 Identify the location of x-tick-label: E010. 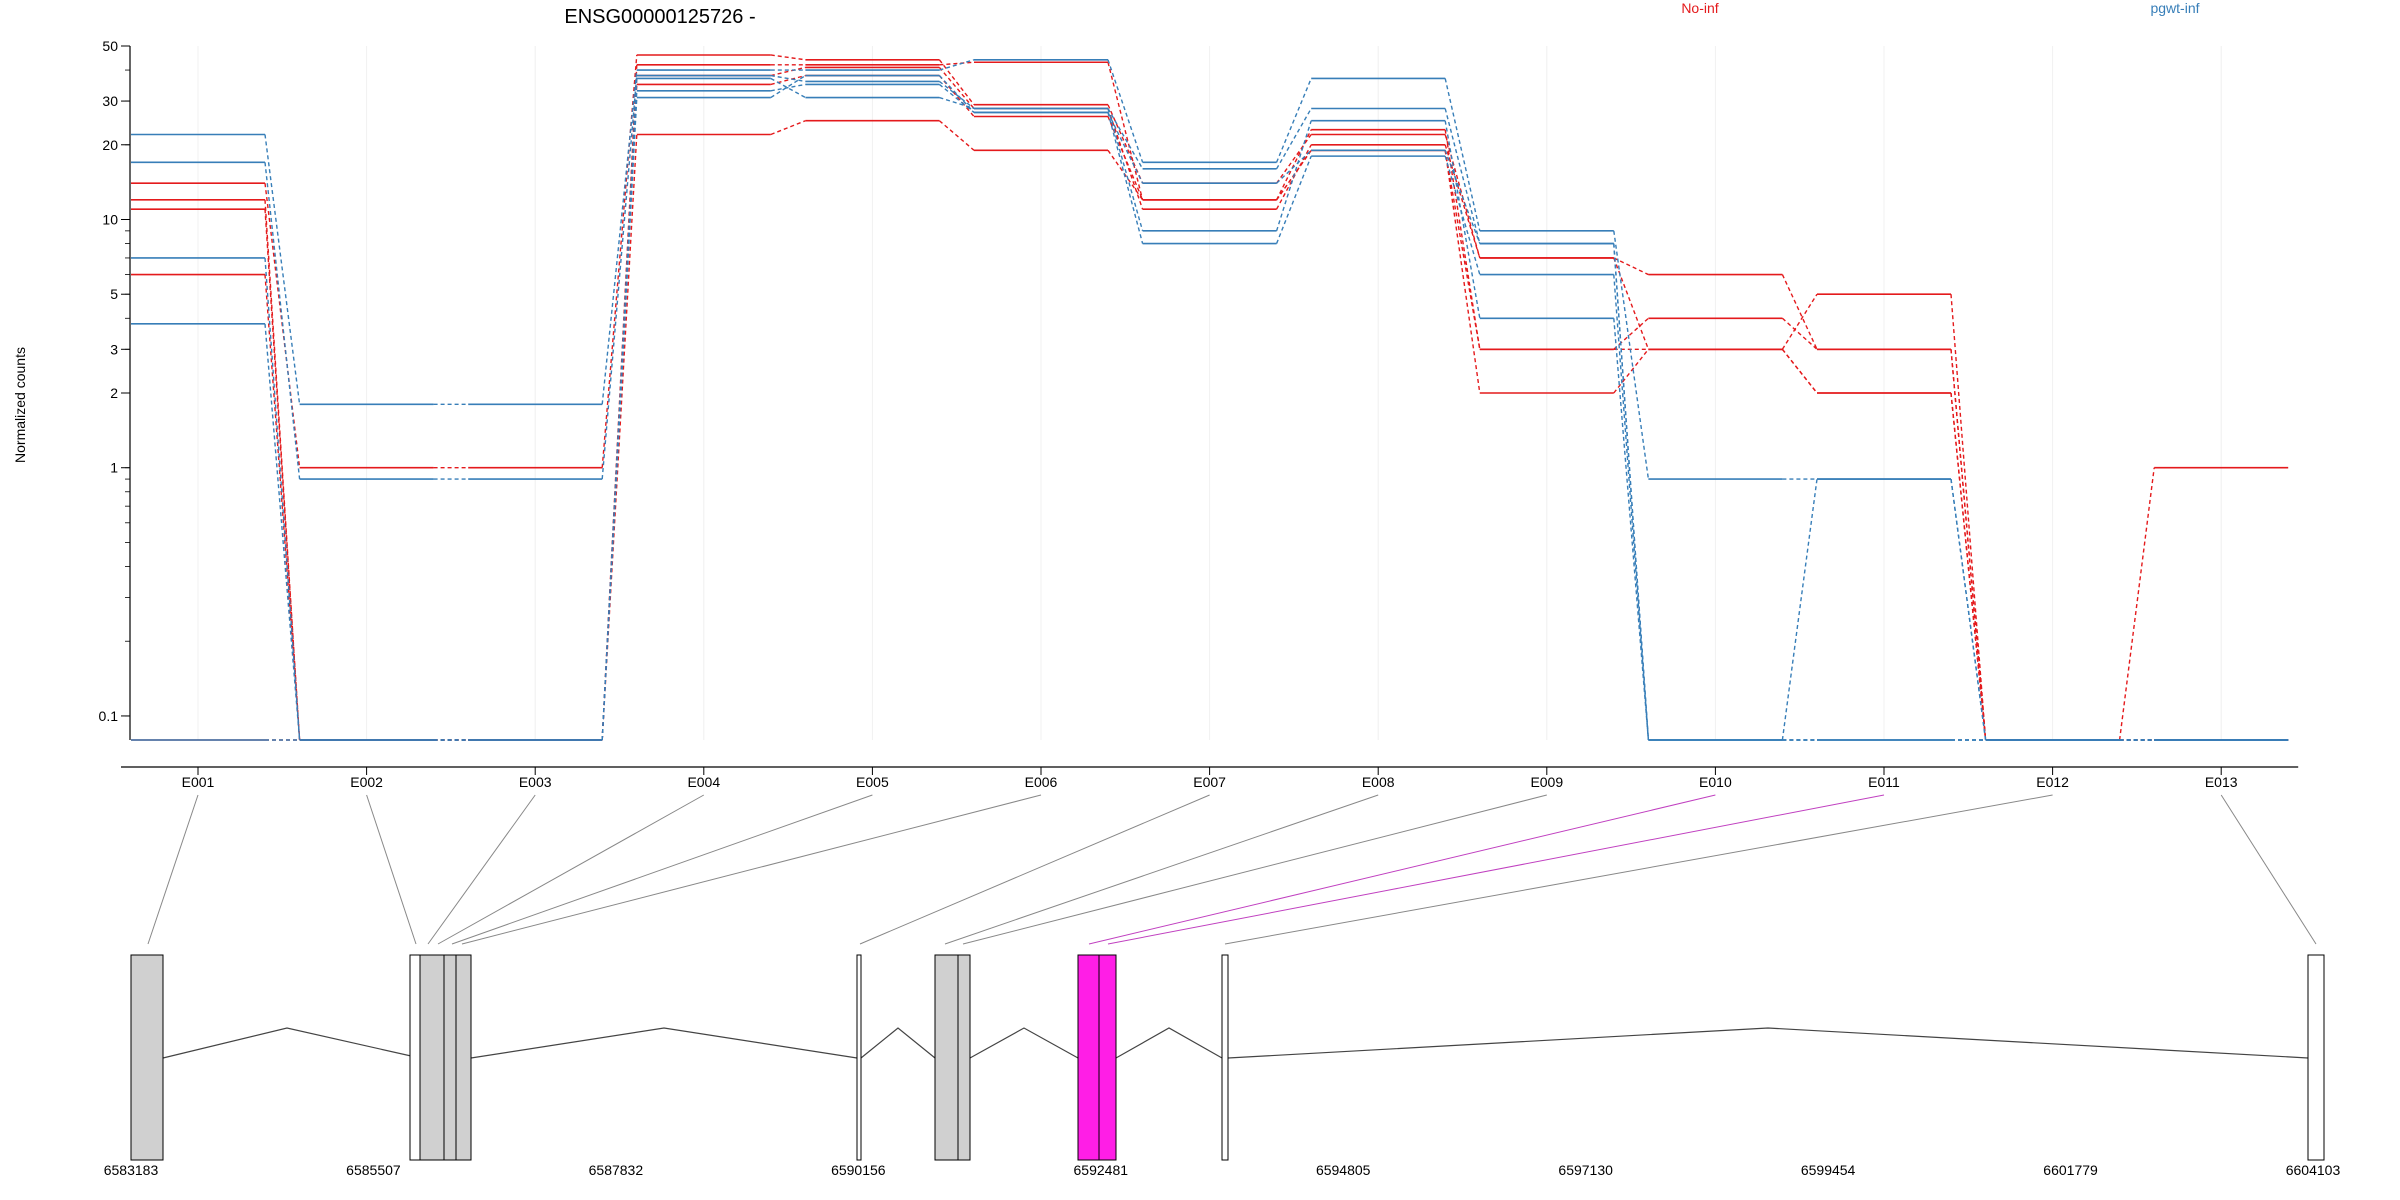
(1715, 782).